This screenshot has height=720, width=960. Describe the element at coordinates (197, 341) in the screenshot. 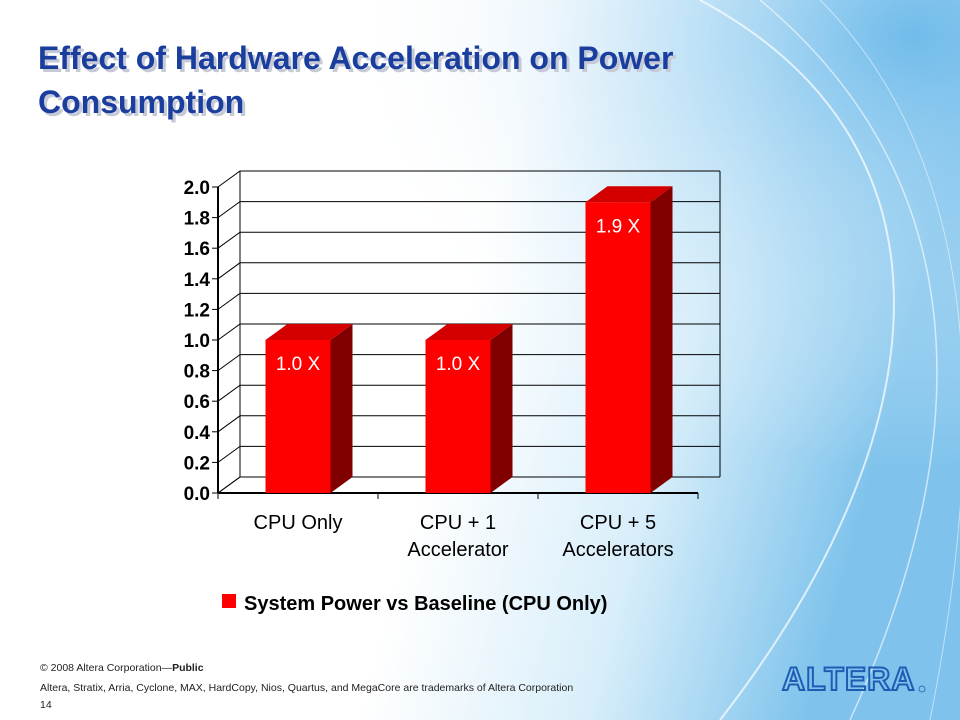

I see `y-tick-label: 1.0` at that location.